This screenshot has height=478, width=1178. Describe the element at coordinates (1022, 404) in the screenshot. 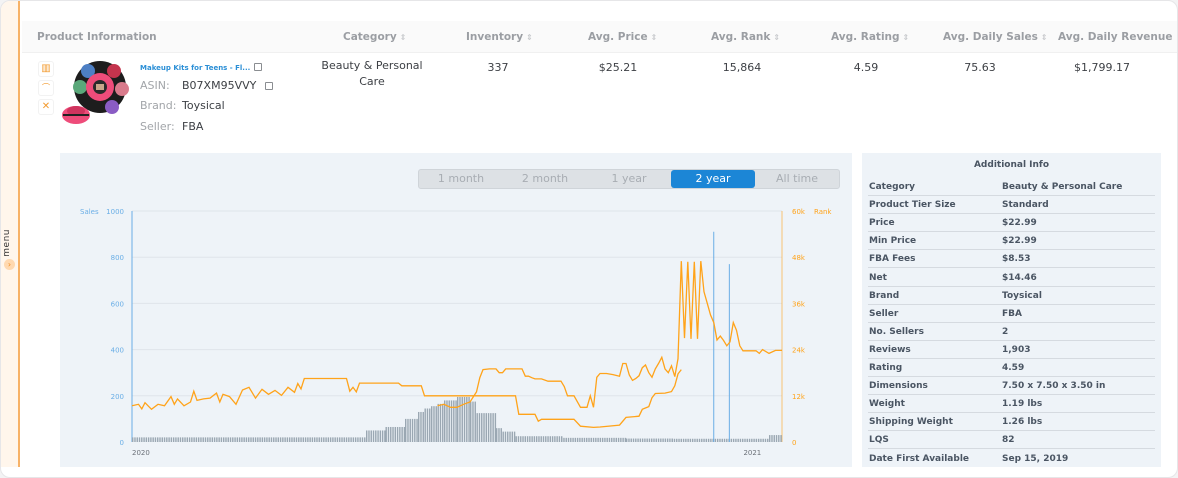

I see `info-value: 1.19 lbs` at that location.